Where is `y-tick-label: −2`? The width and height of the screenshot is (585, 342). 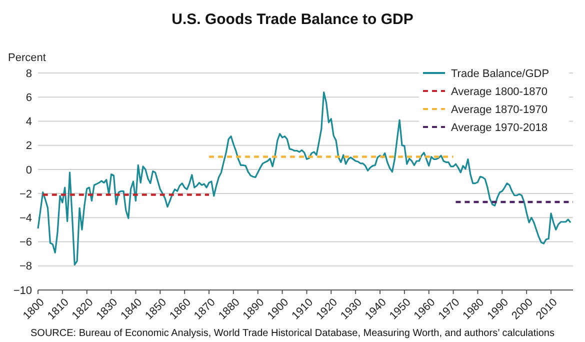 y-tick-label: −2 is located at coordinates (25, 194).